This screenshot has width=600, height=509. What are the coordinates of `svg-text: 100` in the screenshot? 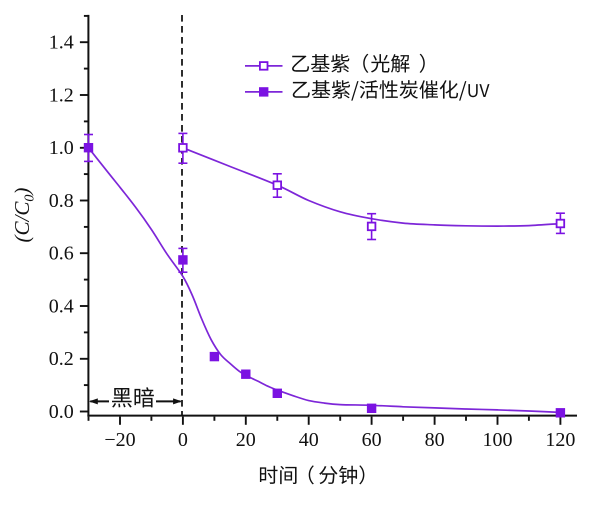 It's located at (498, 440).